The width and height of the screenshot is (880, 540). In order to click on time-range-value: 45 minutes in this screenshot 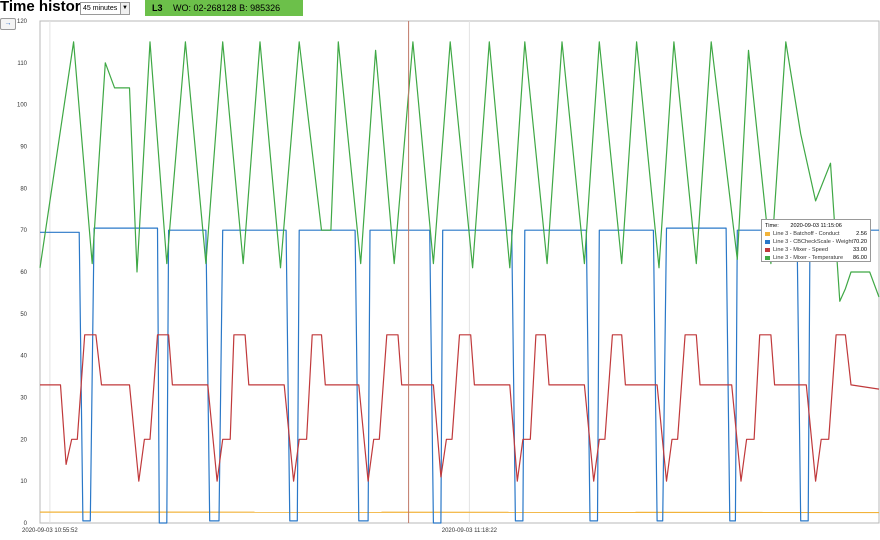, I will do `click(100, 8)`.